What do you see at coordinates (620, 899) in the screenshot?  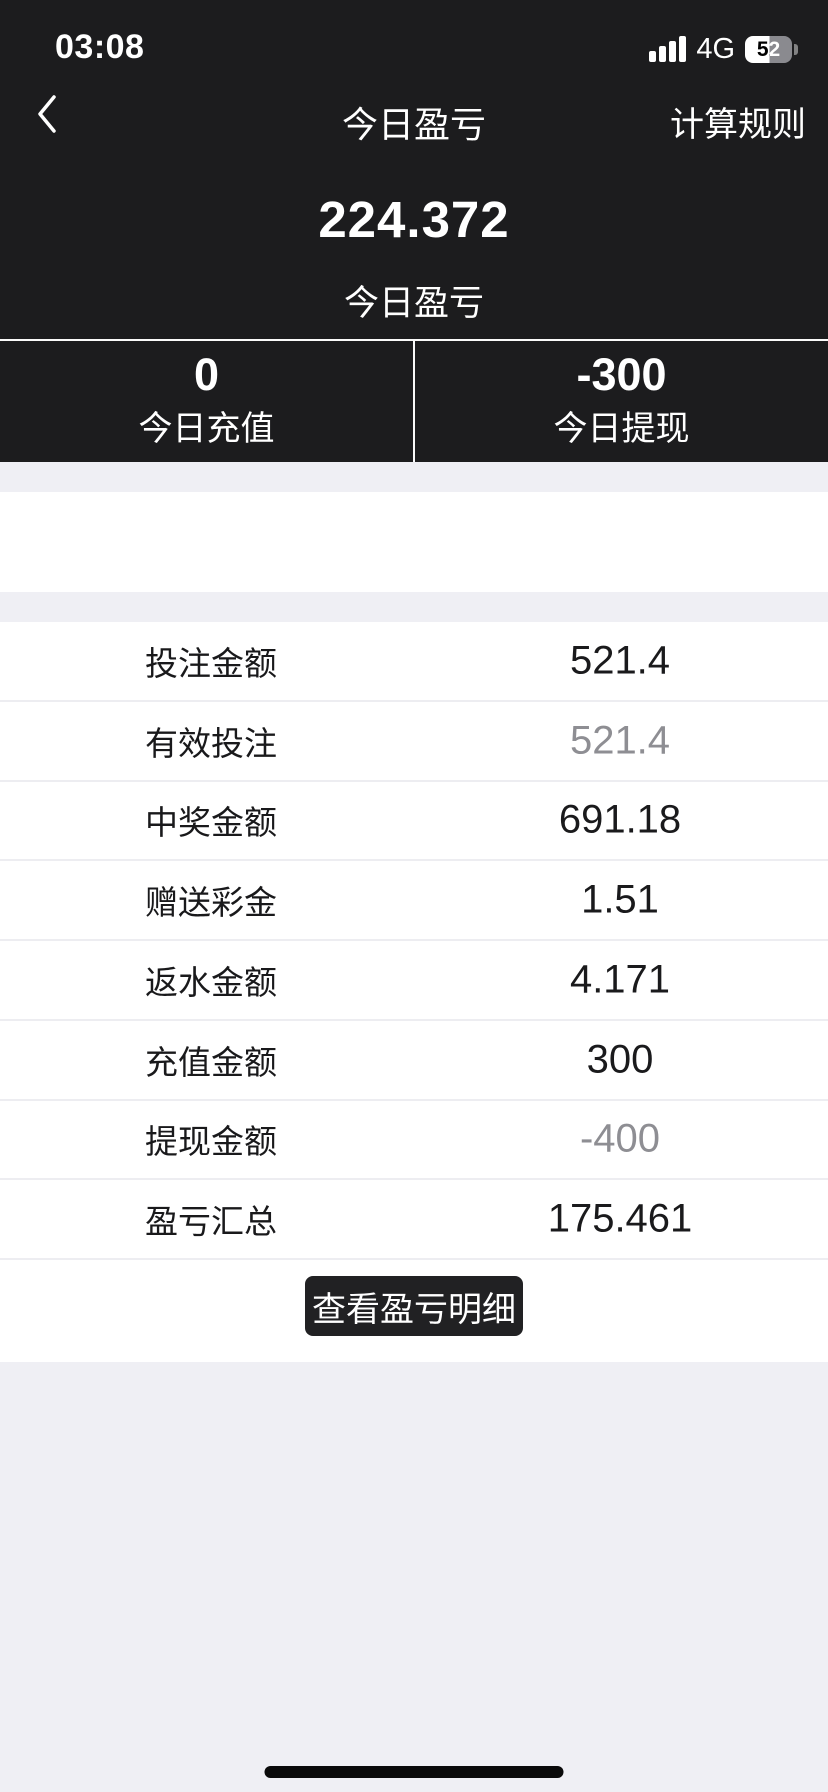 I see `row-value: 1.51` at bounding box center [620, 899].